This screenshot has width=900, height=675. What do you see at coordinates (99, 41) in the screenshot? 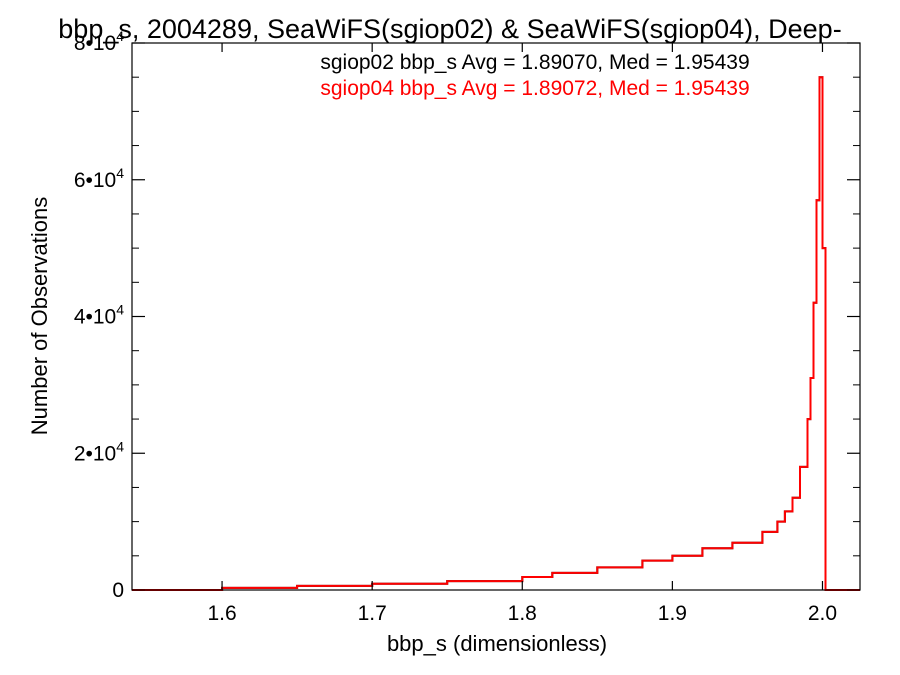
I see `y-tick-label: 8•104` at bounding box center [99, 41].